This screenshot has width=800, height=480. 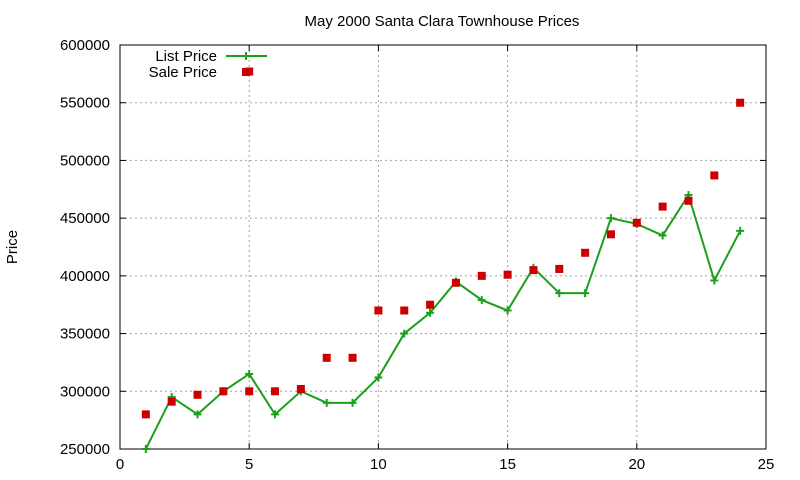 I want to click on x-tick-label: 5, so click(x=249, y=464).